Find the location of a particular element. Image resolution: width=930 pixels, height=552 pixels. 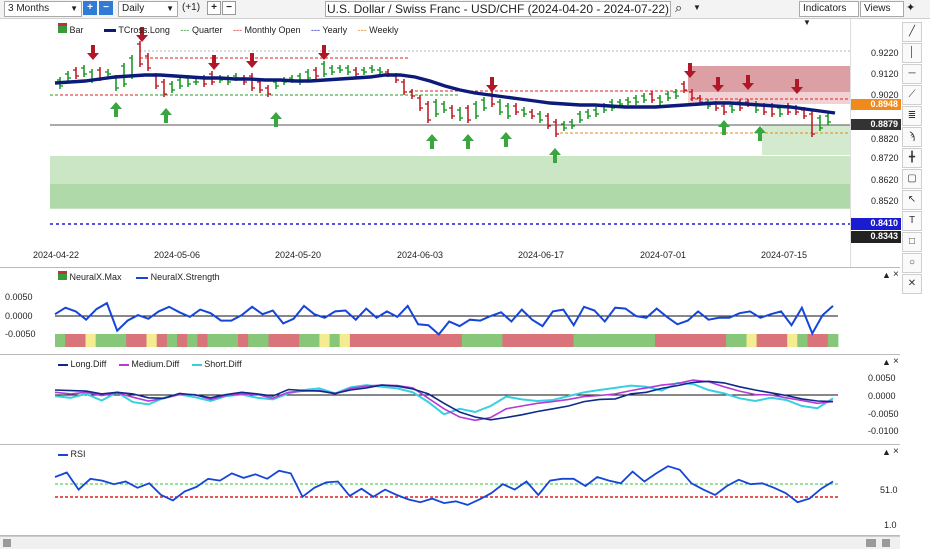

indicators-label: Indicators is located at coordinates (825, 8).